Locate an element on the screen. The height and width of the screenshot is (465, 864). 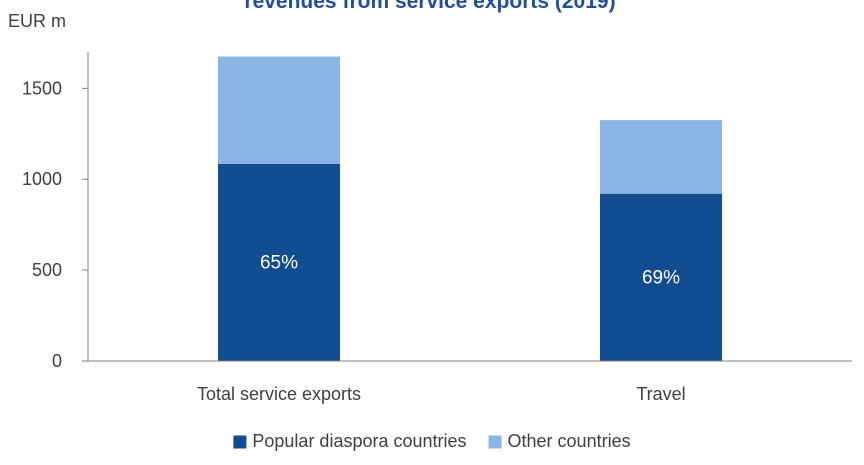
x-category-label: Total service exports is located at coordinates (279, 394).